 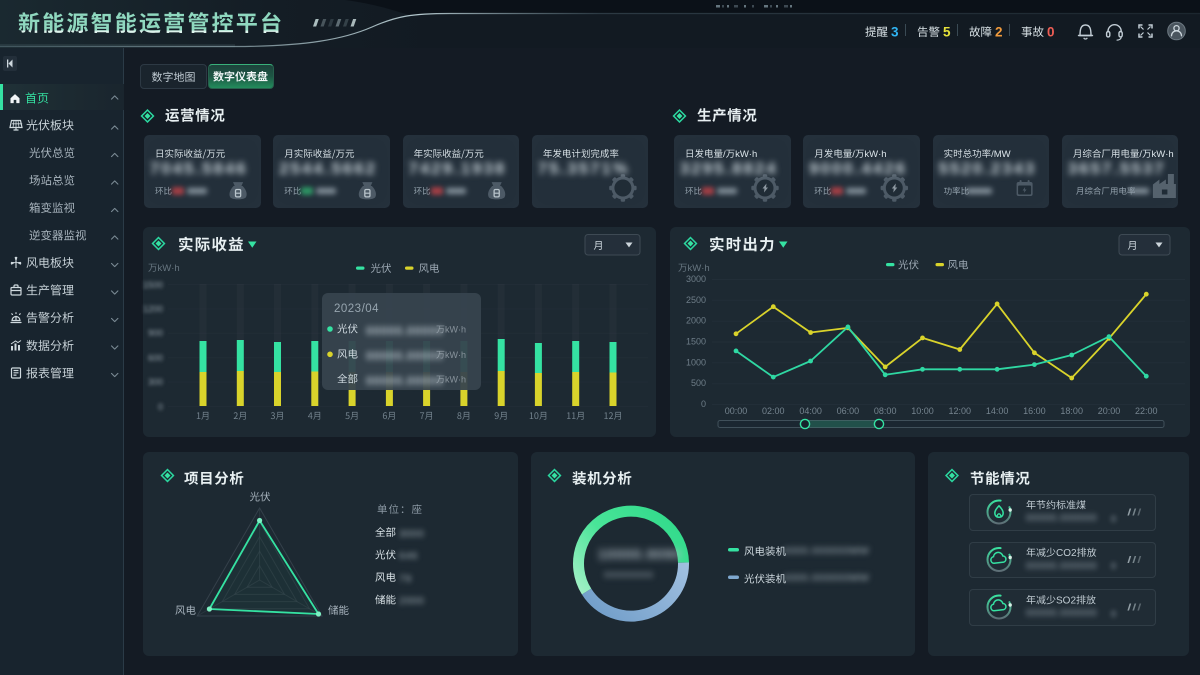 What do you see at coordinates (885, 411) in the screenshot?
I see `svg-text: 08:00` at bounding box center [885, 411].